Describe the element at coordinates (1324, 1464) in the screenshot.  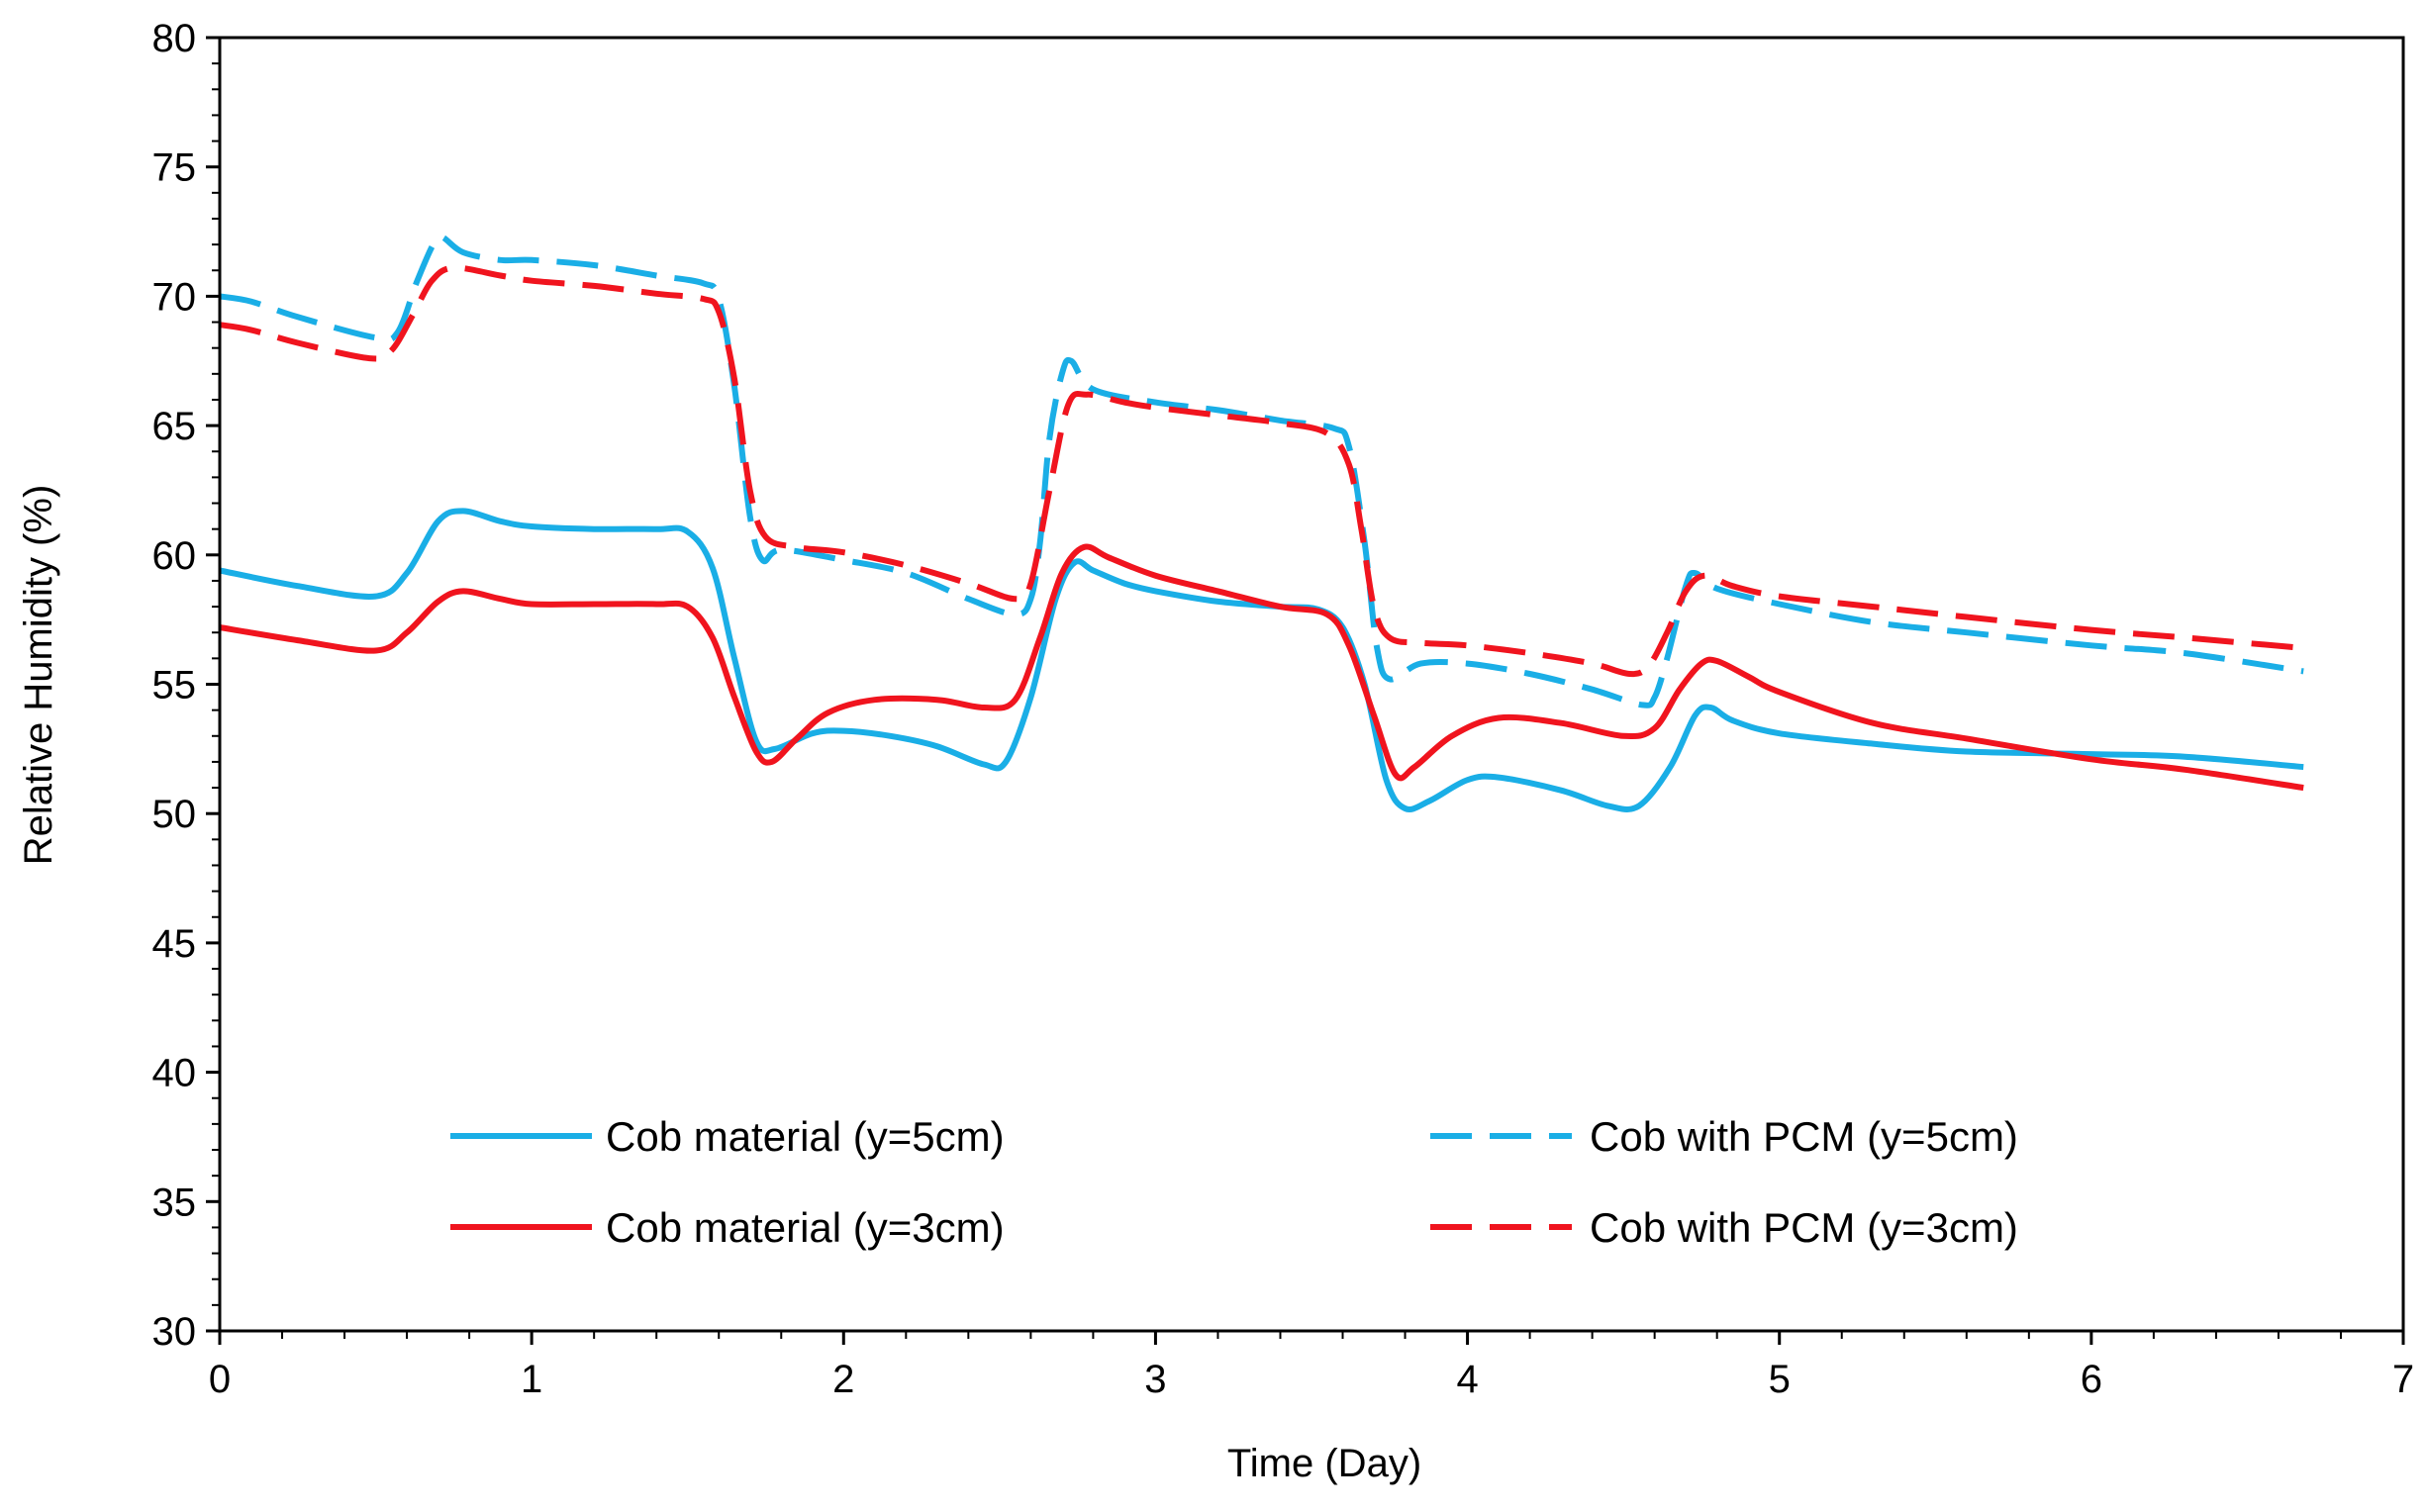
I see `x-axis-title: Time (Day)` at that location.